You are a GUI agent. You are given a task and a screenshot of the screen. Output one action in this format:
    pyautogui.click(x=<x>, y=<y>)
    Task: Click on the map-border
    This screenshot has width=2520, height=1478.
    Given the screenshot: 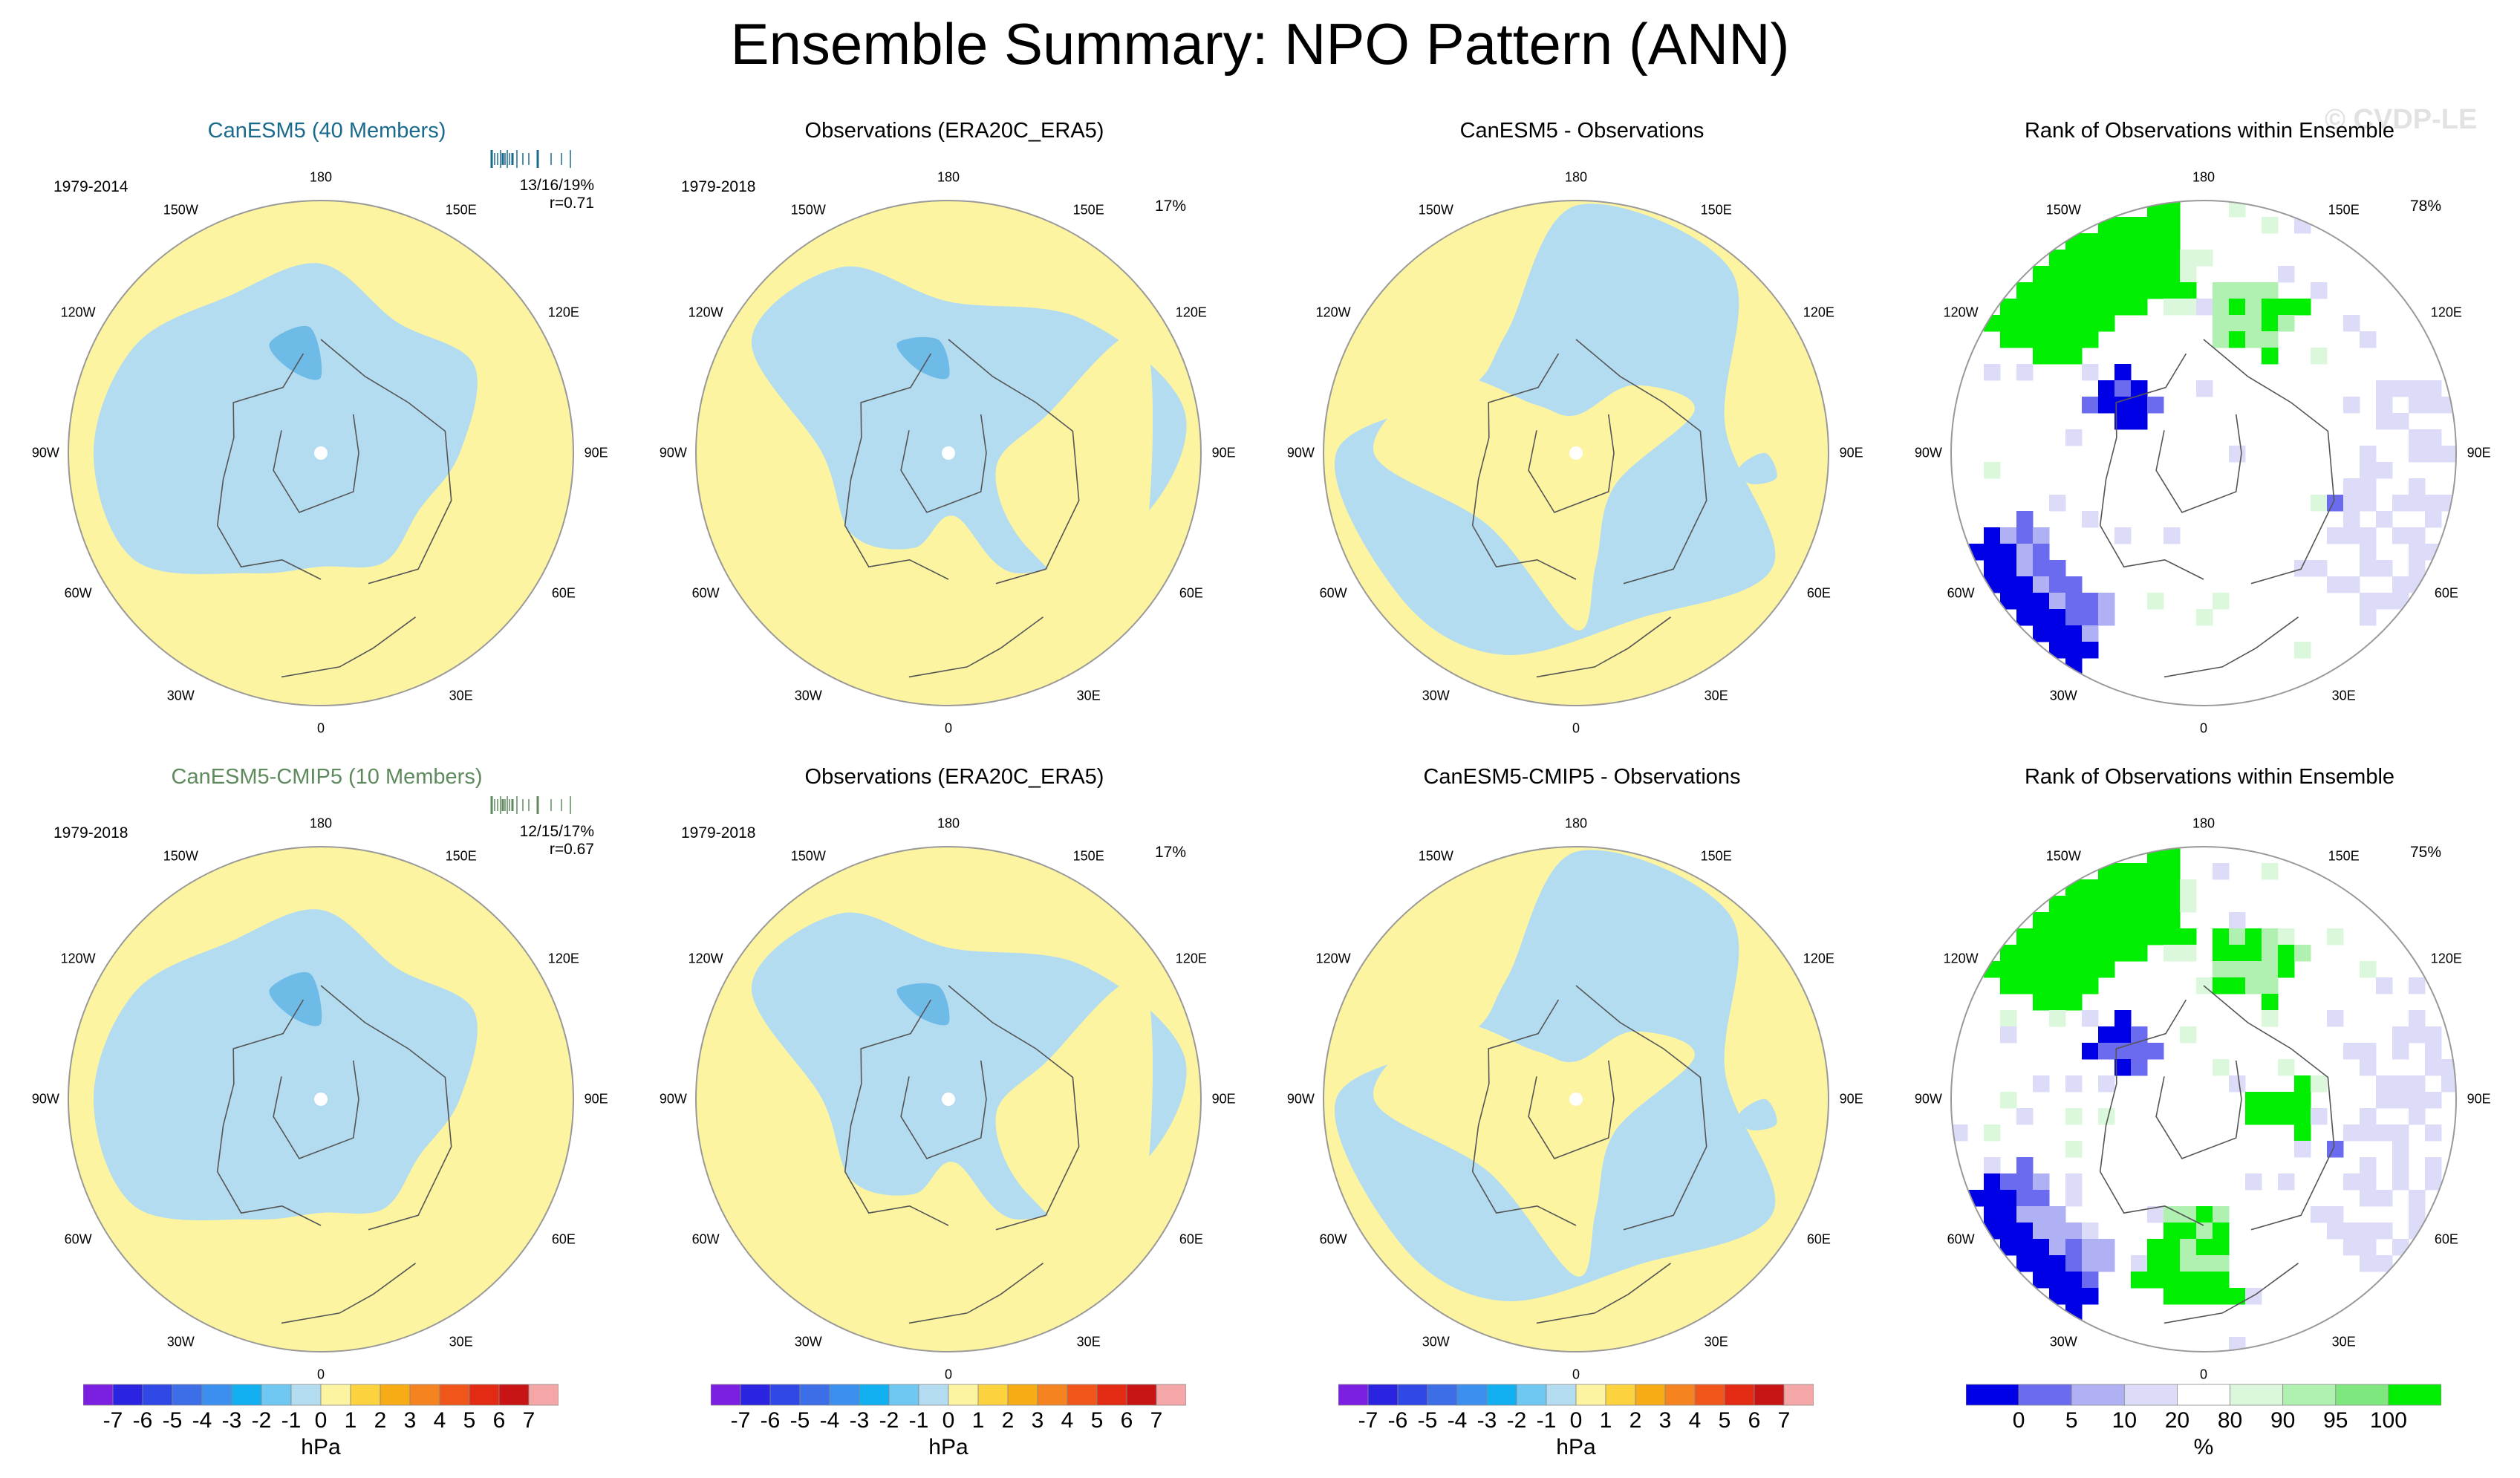 What is the action you would take?
    pyautogui.click(x=1576, y=1099)
    